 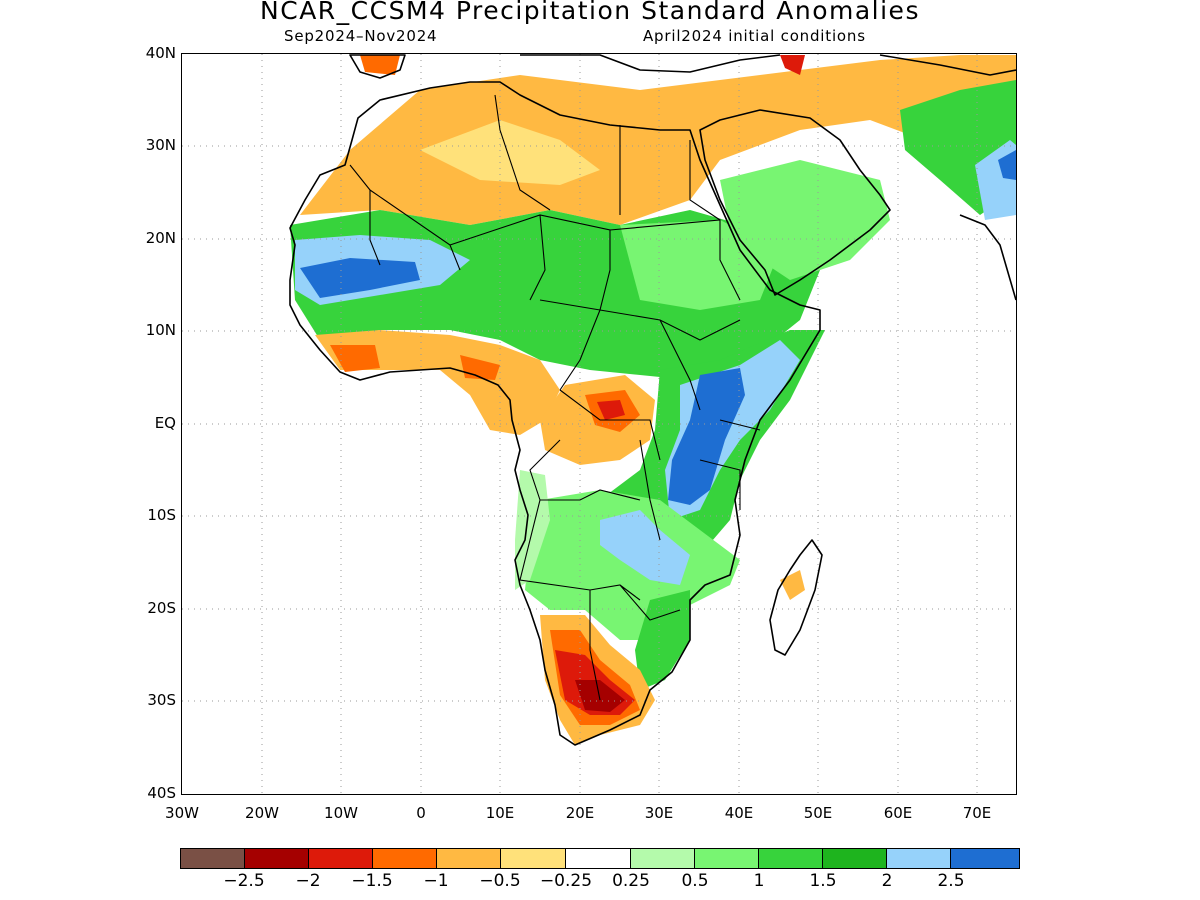 What do you see at coordinates (823, 881) in the screenshot?
I see `colorbar-label: 1.5` at bounding box center [823, 881].